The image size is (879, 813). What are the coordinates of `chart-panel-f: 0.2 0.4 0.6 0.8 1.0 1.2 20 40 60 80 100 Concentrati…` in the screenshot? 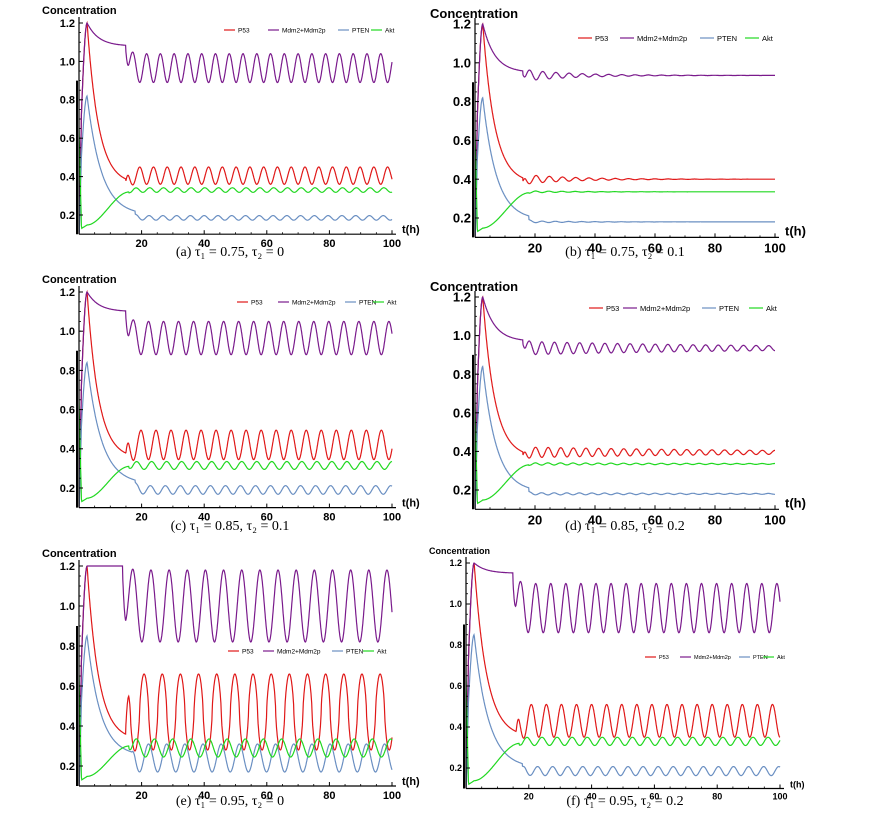 It's located at (617, 677).